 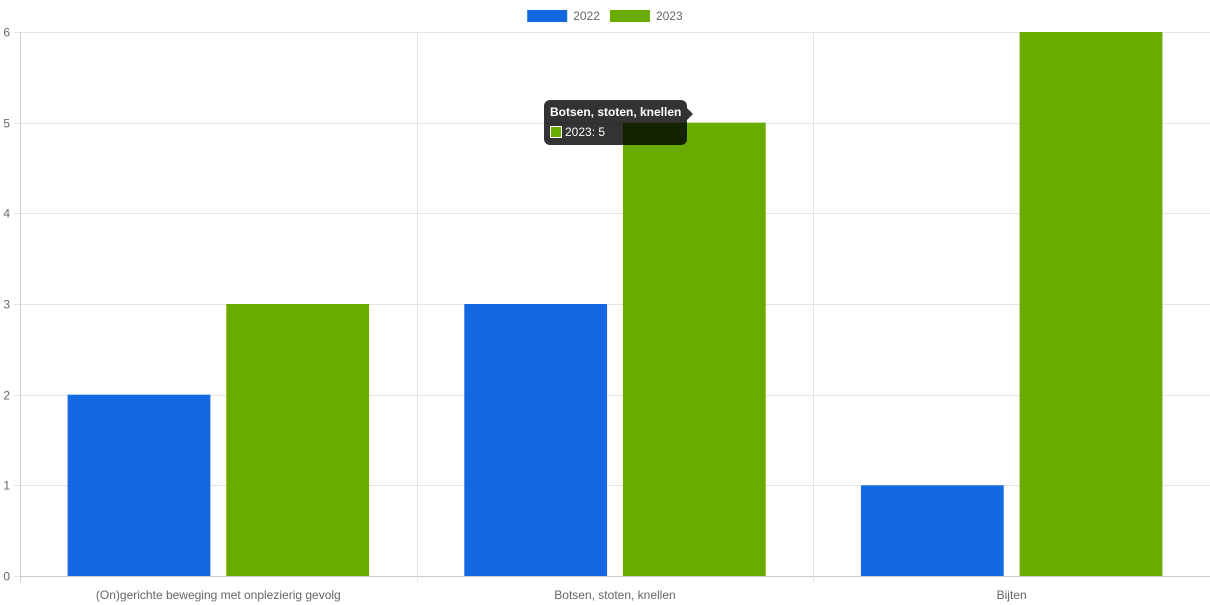 What do you see at coordinates (6, 486) in the screenshot?
I see `y-tick-label: 1` at bounding box center [6, 486].